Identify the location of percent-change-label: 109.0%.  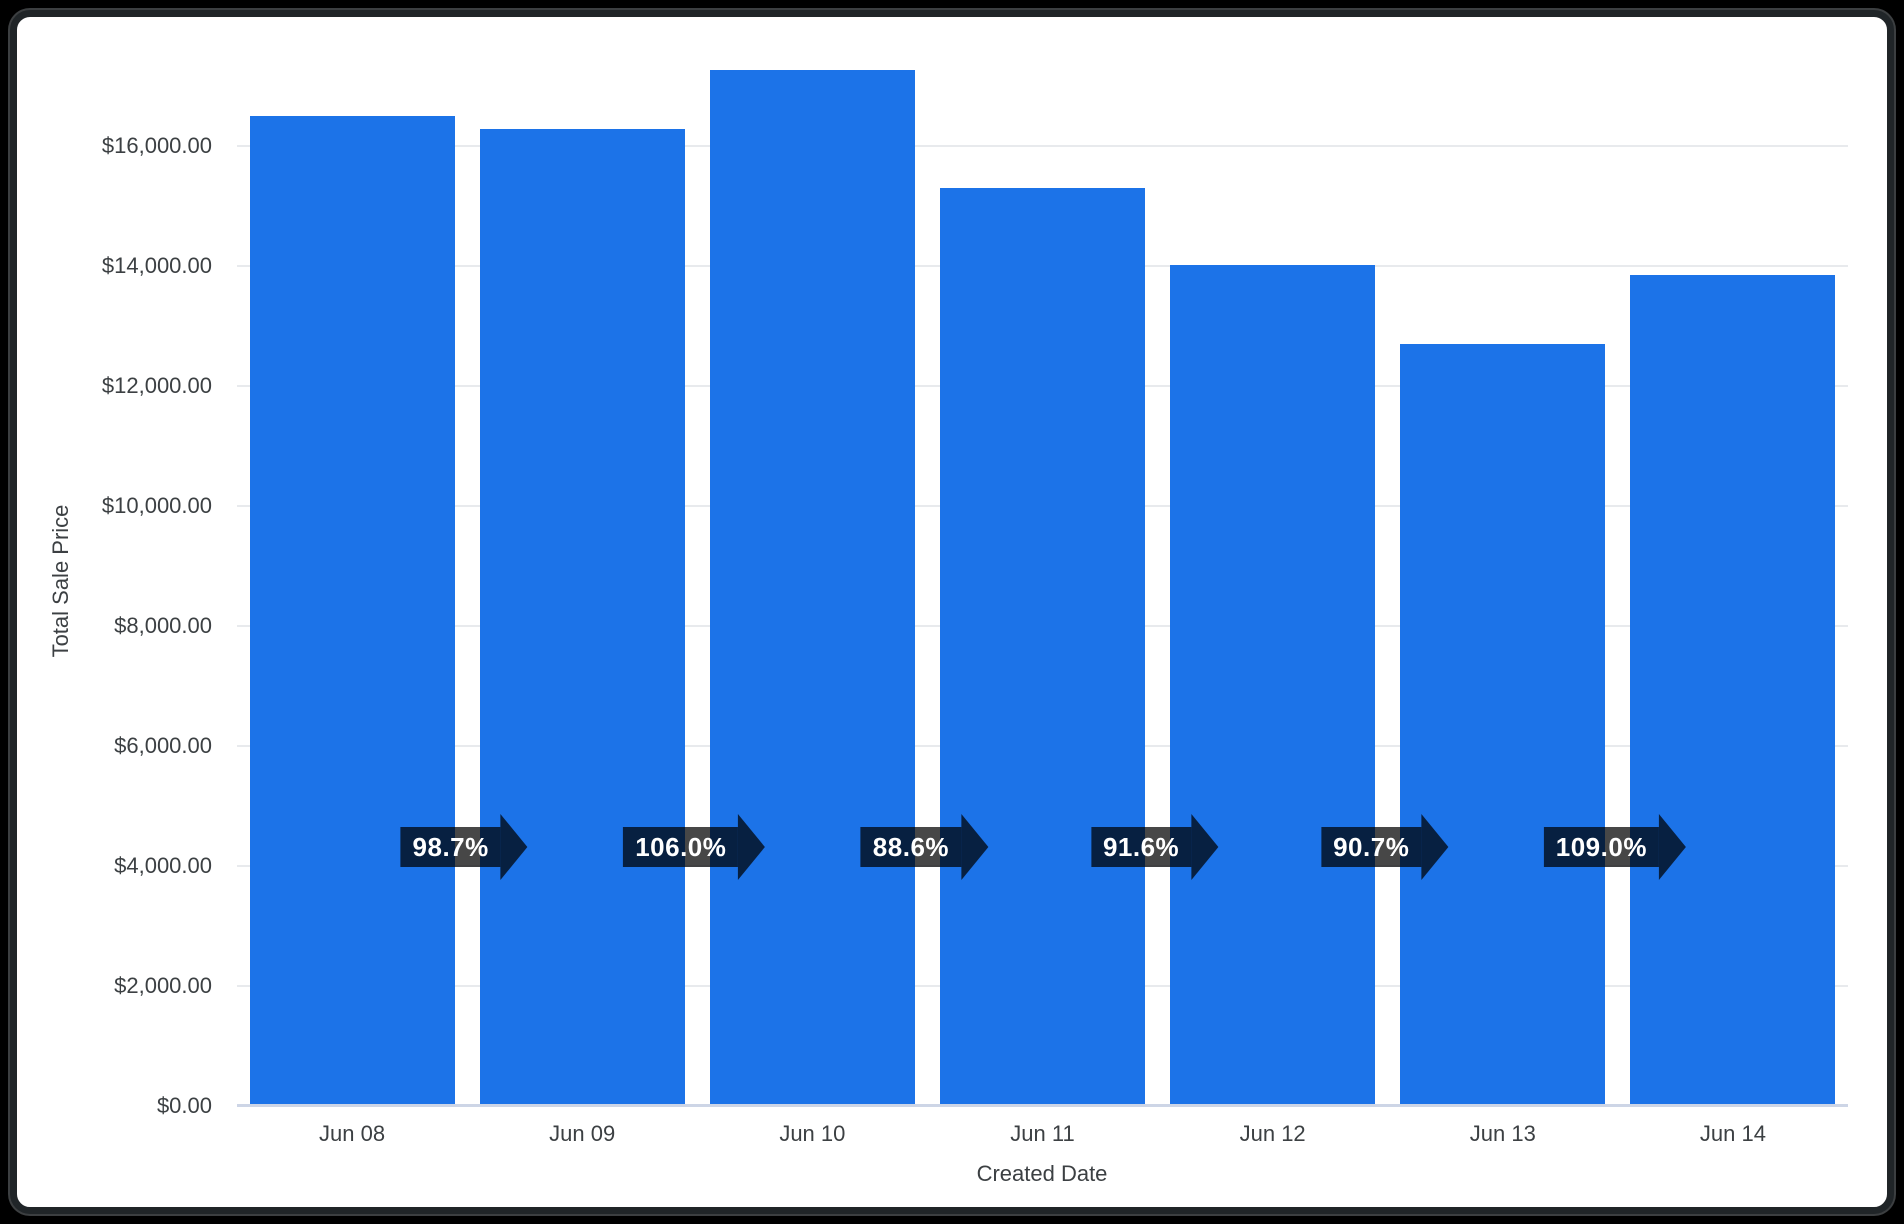
(1601, 847).